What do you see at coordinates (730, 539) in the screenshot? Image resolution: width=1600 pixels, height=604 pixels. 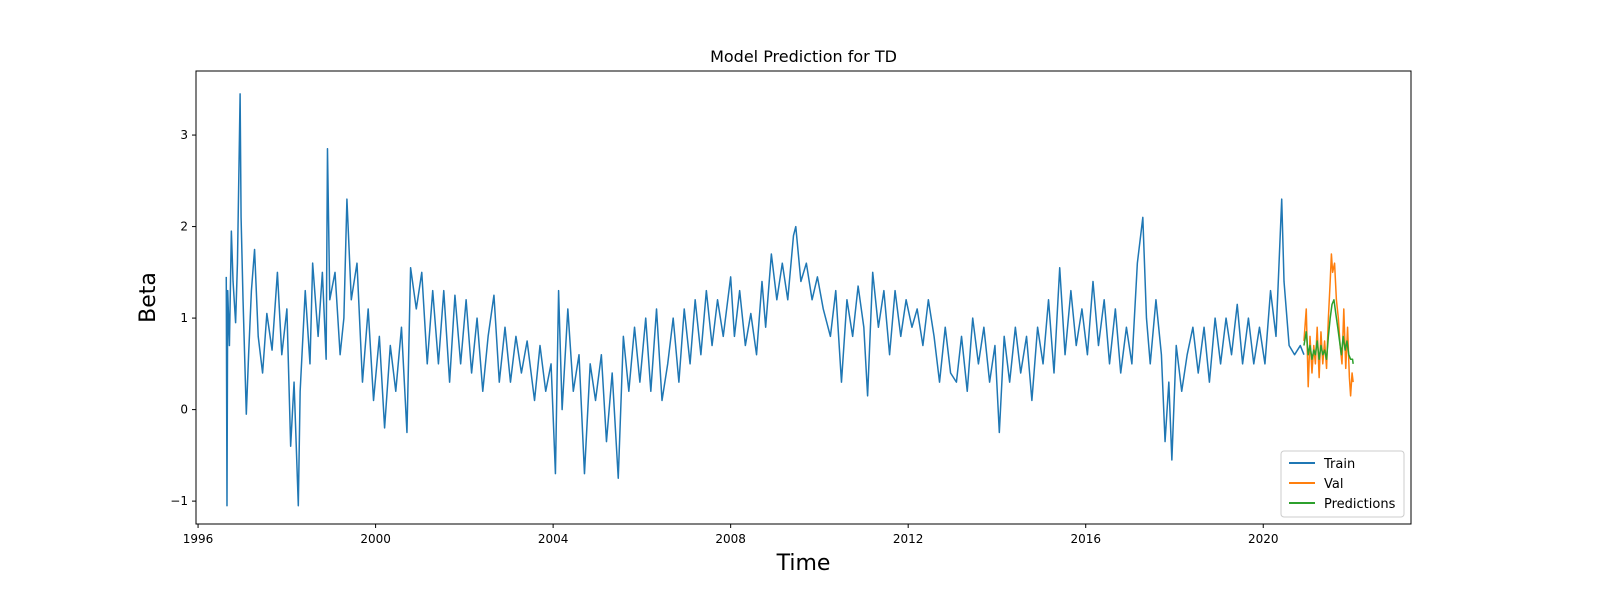 I see `x-tick-label: 2008` at bounding box center [730, 539].